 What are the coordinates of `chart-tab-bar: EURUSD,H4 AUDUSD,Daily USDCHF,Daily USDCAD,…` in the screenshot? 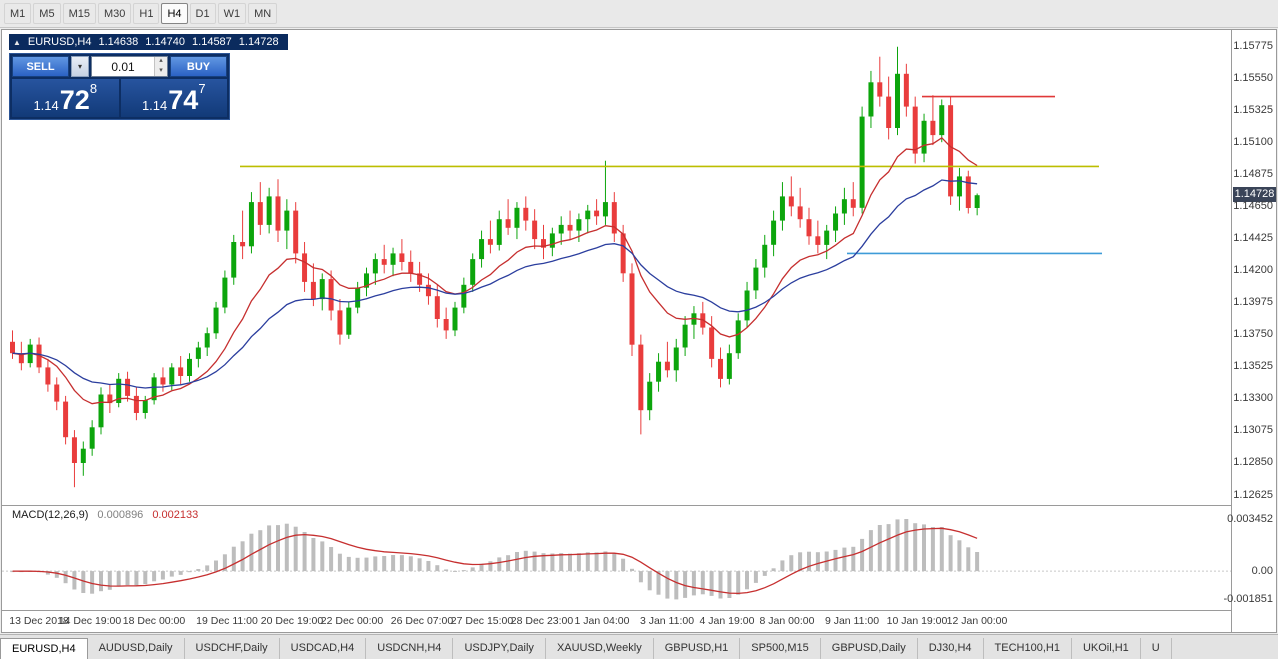 It's located at (639, 646).